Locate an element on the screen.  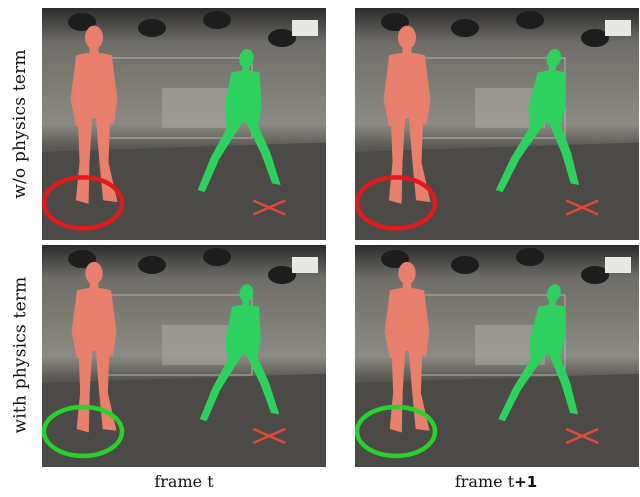
column-label-right-suffix: +1 is located at coordinates (526, 482).